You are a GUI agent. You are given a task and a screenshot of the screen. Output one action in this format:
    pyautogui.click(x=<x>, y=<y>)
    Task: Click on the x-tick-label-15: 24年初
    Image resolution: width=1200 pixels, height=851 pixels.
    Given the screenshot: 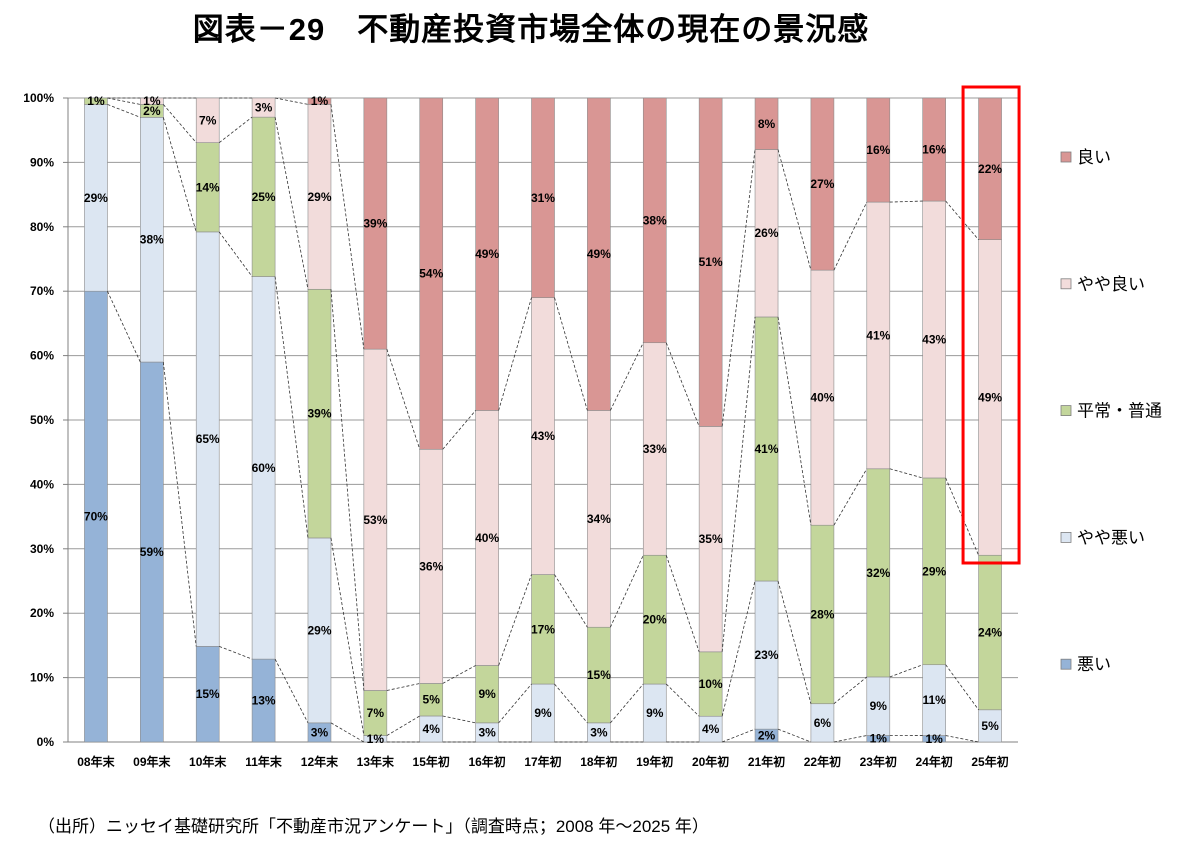 What is the action you would take?
    pyautogui.click(x=933, y=761)
    